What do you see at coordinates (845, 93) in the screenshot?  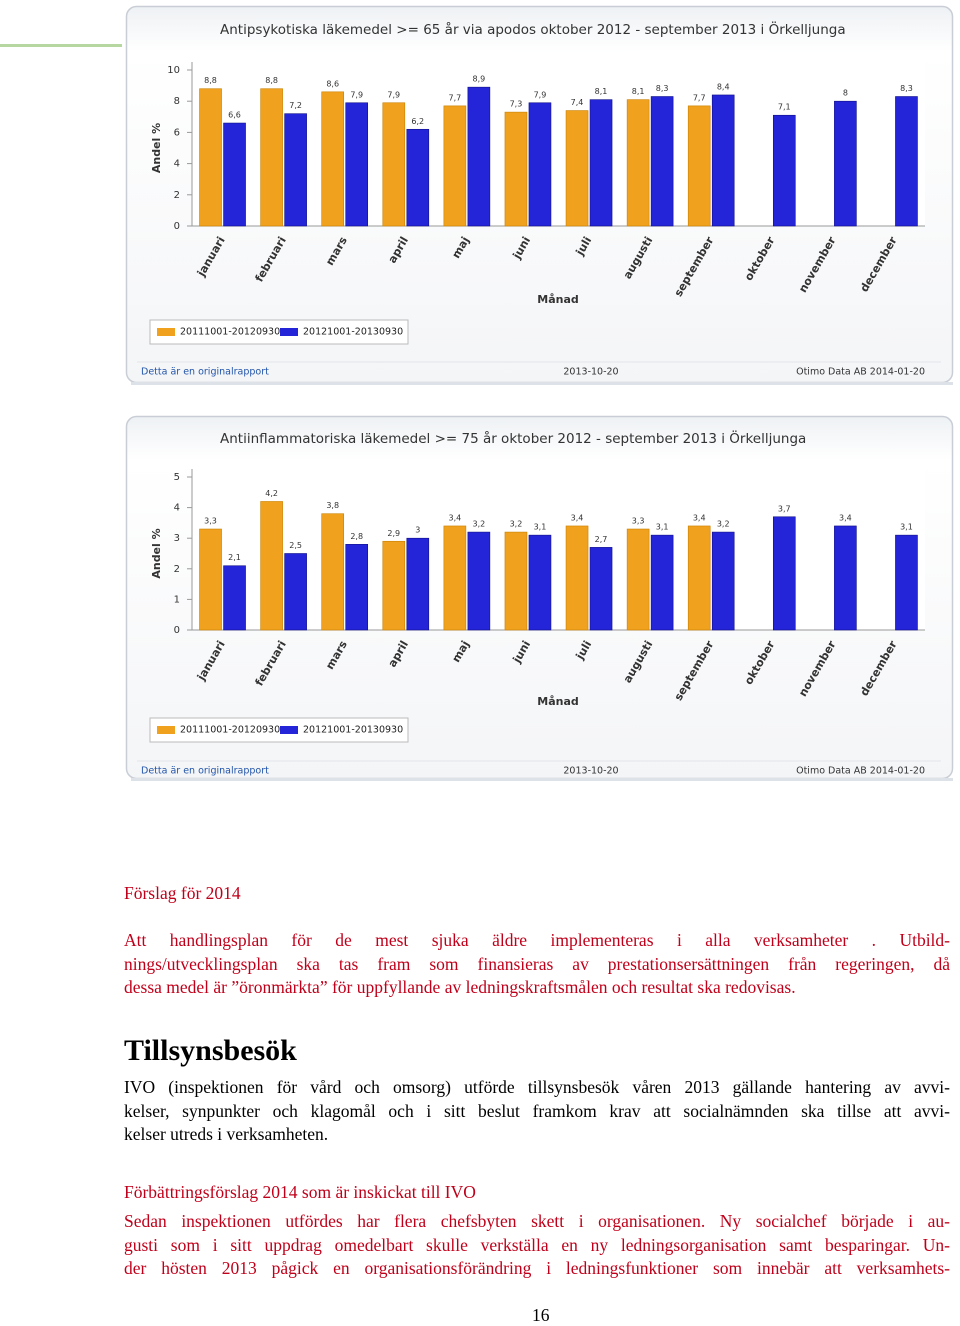 I see `value-label: 8` at bounding box center [845, 93].